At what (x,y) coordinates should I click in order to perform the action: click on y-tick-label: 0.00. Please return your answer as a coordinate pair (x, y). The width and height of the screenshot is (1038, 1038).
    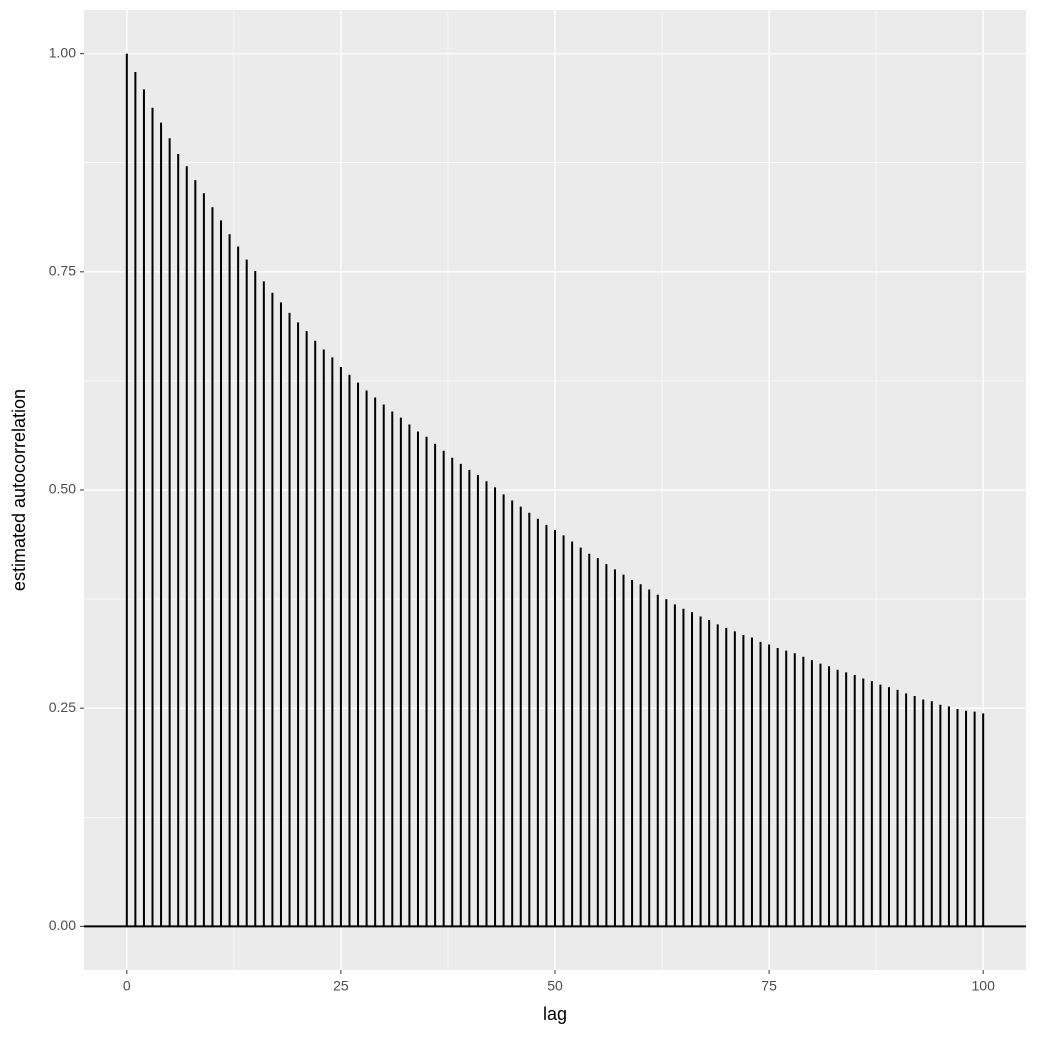
    Looking at the image, I should click on (62, 925).